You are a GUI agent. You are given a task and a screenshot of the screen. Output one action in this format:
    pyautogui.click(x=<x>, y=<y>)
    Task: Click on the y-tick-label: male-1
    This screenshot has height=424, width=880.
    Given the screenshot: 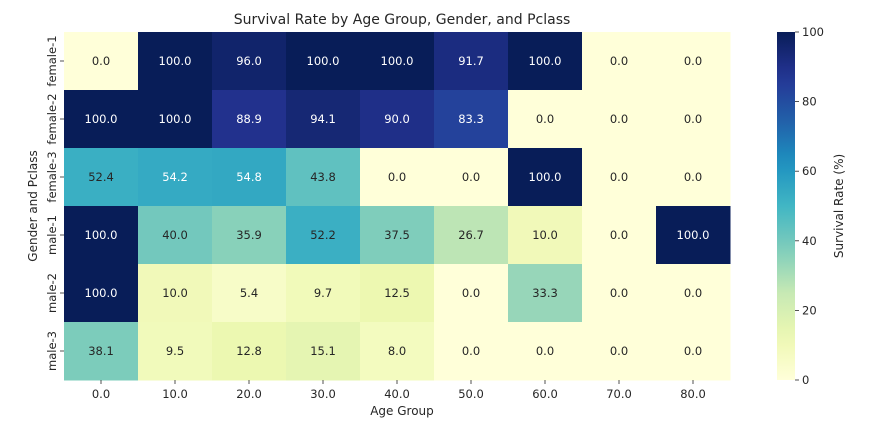 What is the action you would take?
    pyautogui.click(x=52, y=235)
    